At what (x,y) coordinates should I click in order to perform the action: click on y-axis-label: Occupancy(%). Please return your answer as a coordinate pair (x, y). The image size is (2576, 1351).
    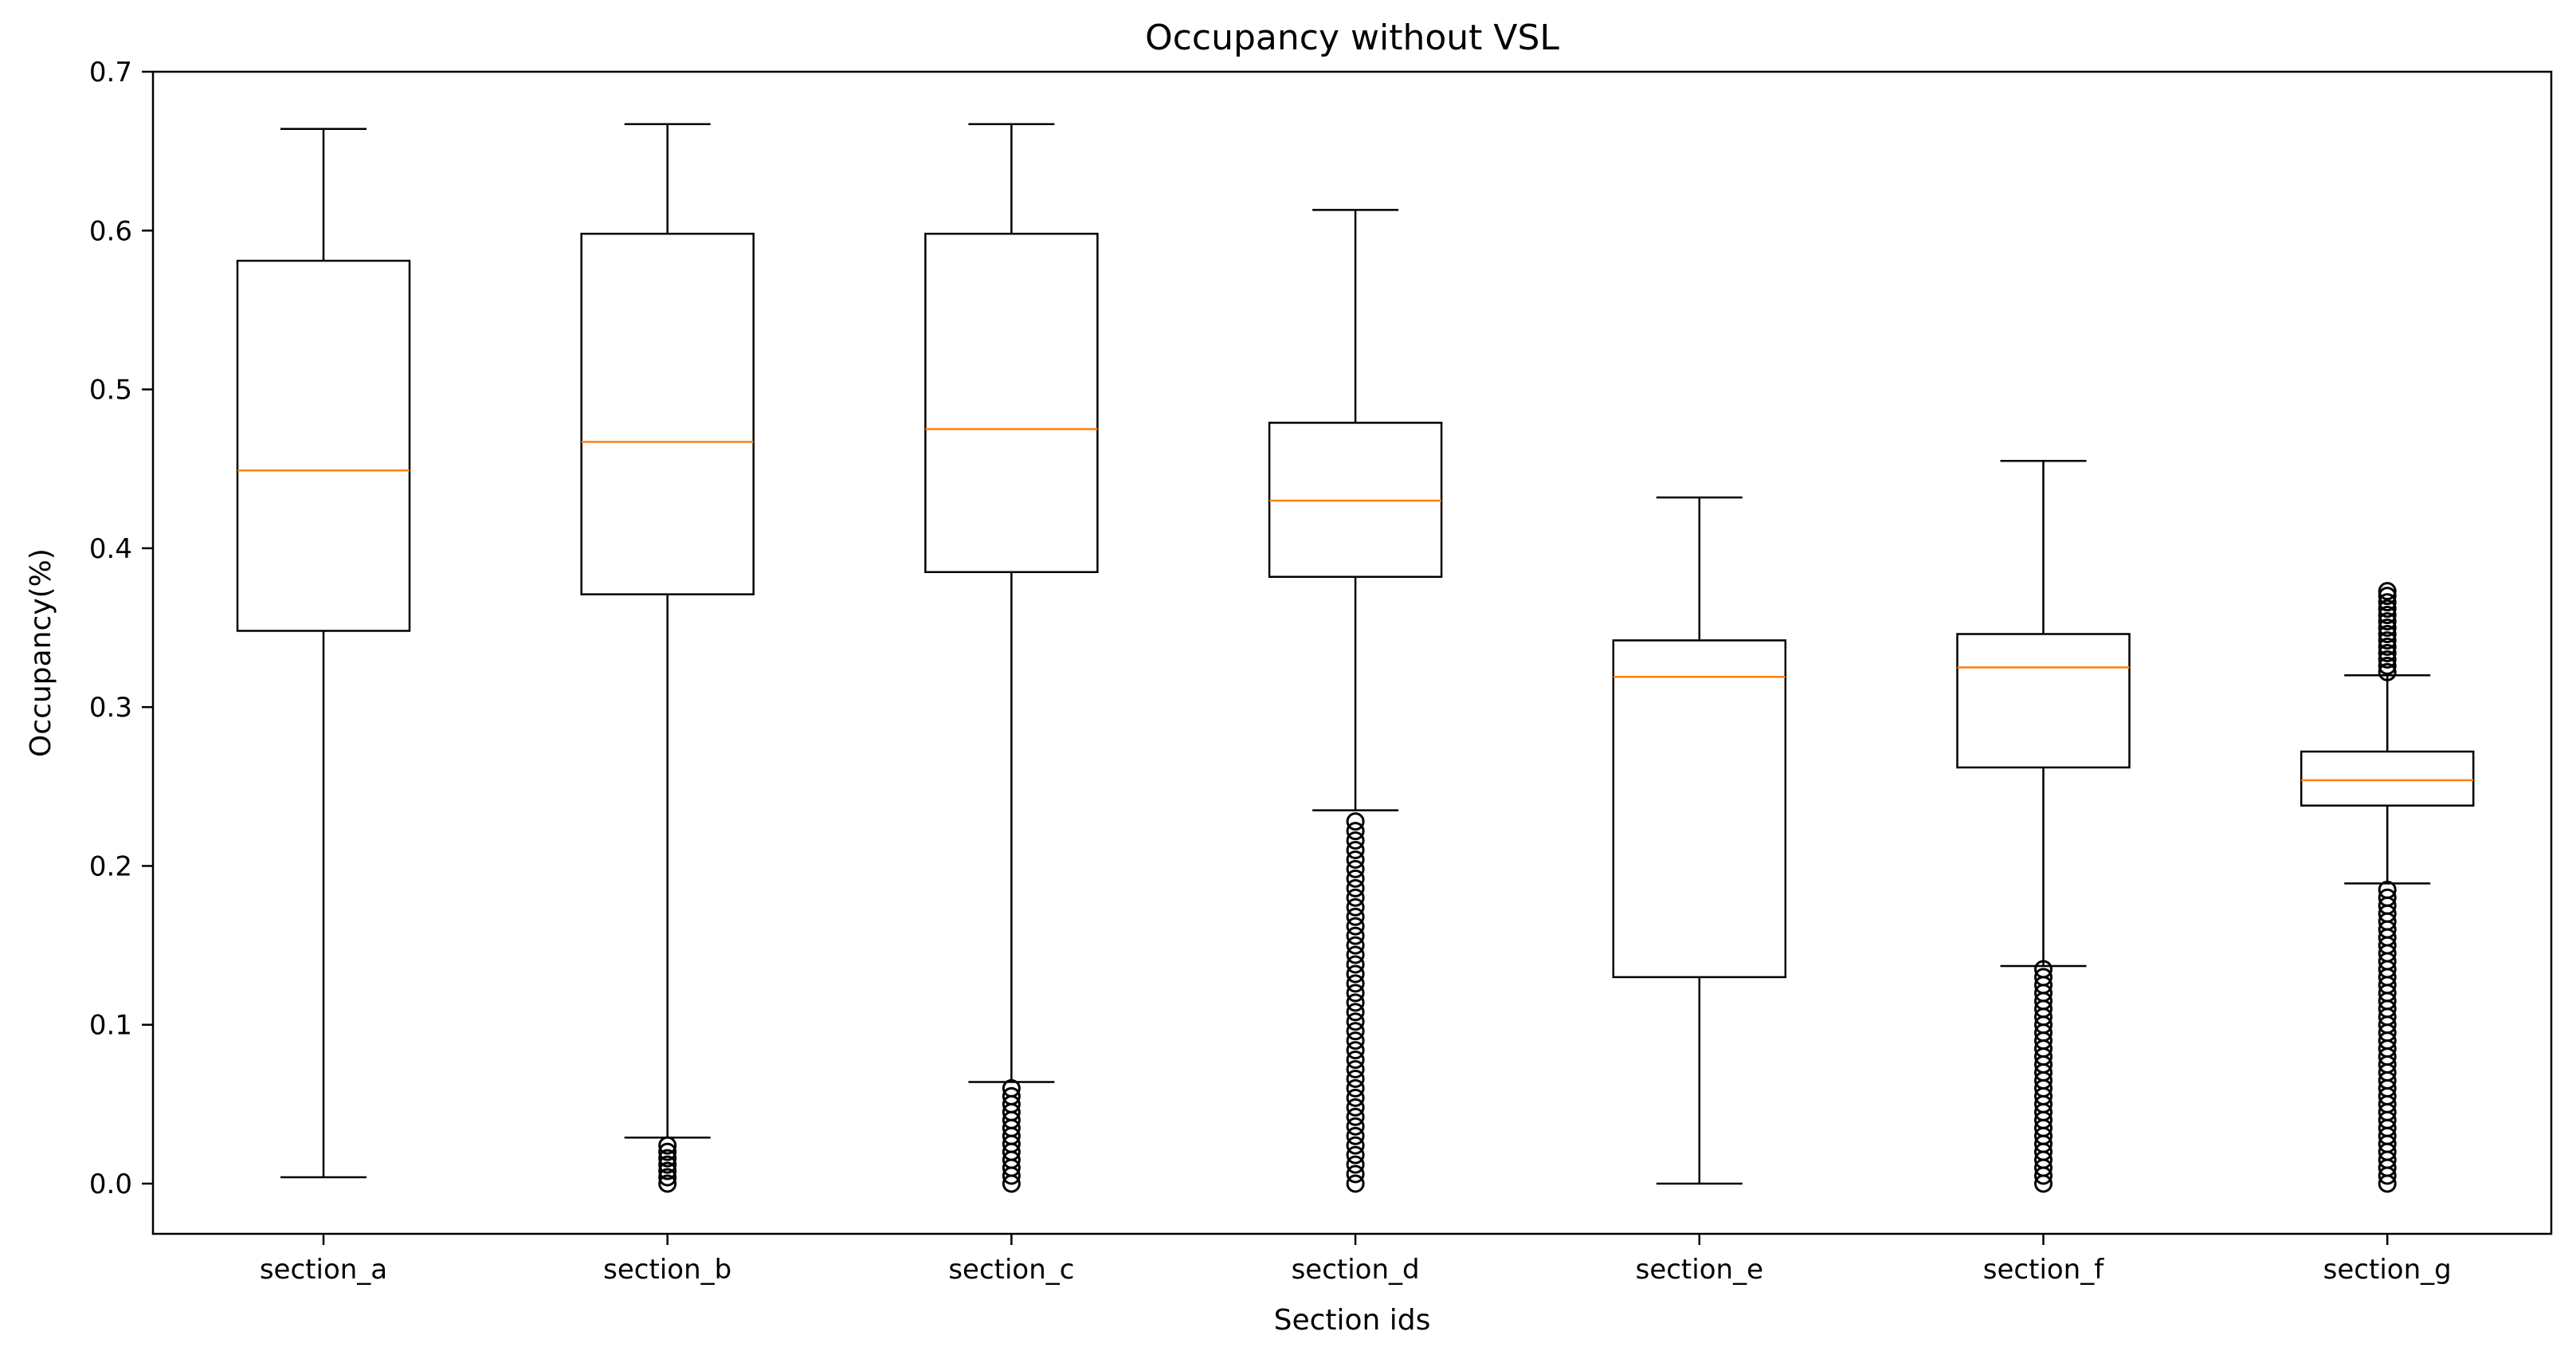
    Looking at the image, I should click on (41, 652).